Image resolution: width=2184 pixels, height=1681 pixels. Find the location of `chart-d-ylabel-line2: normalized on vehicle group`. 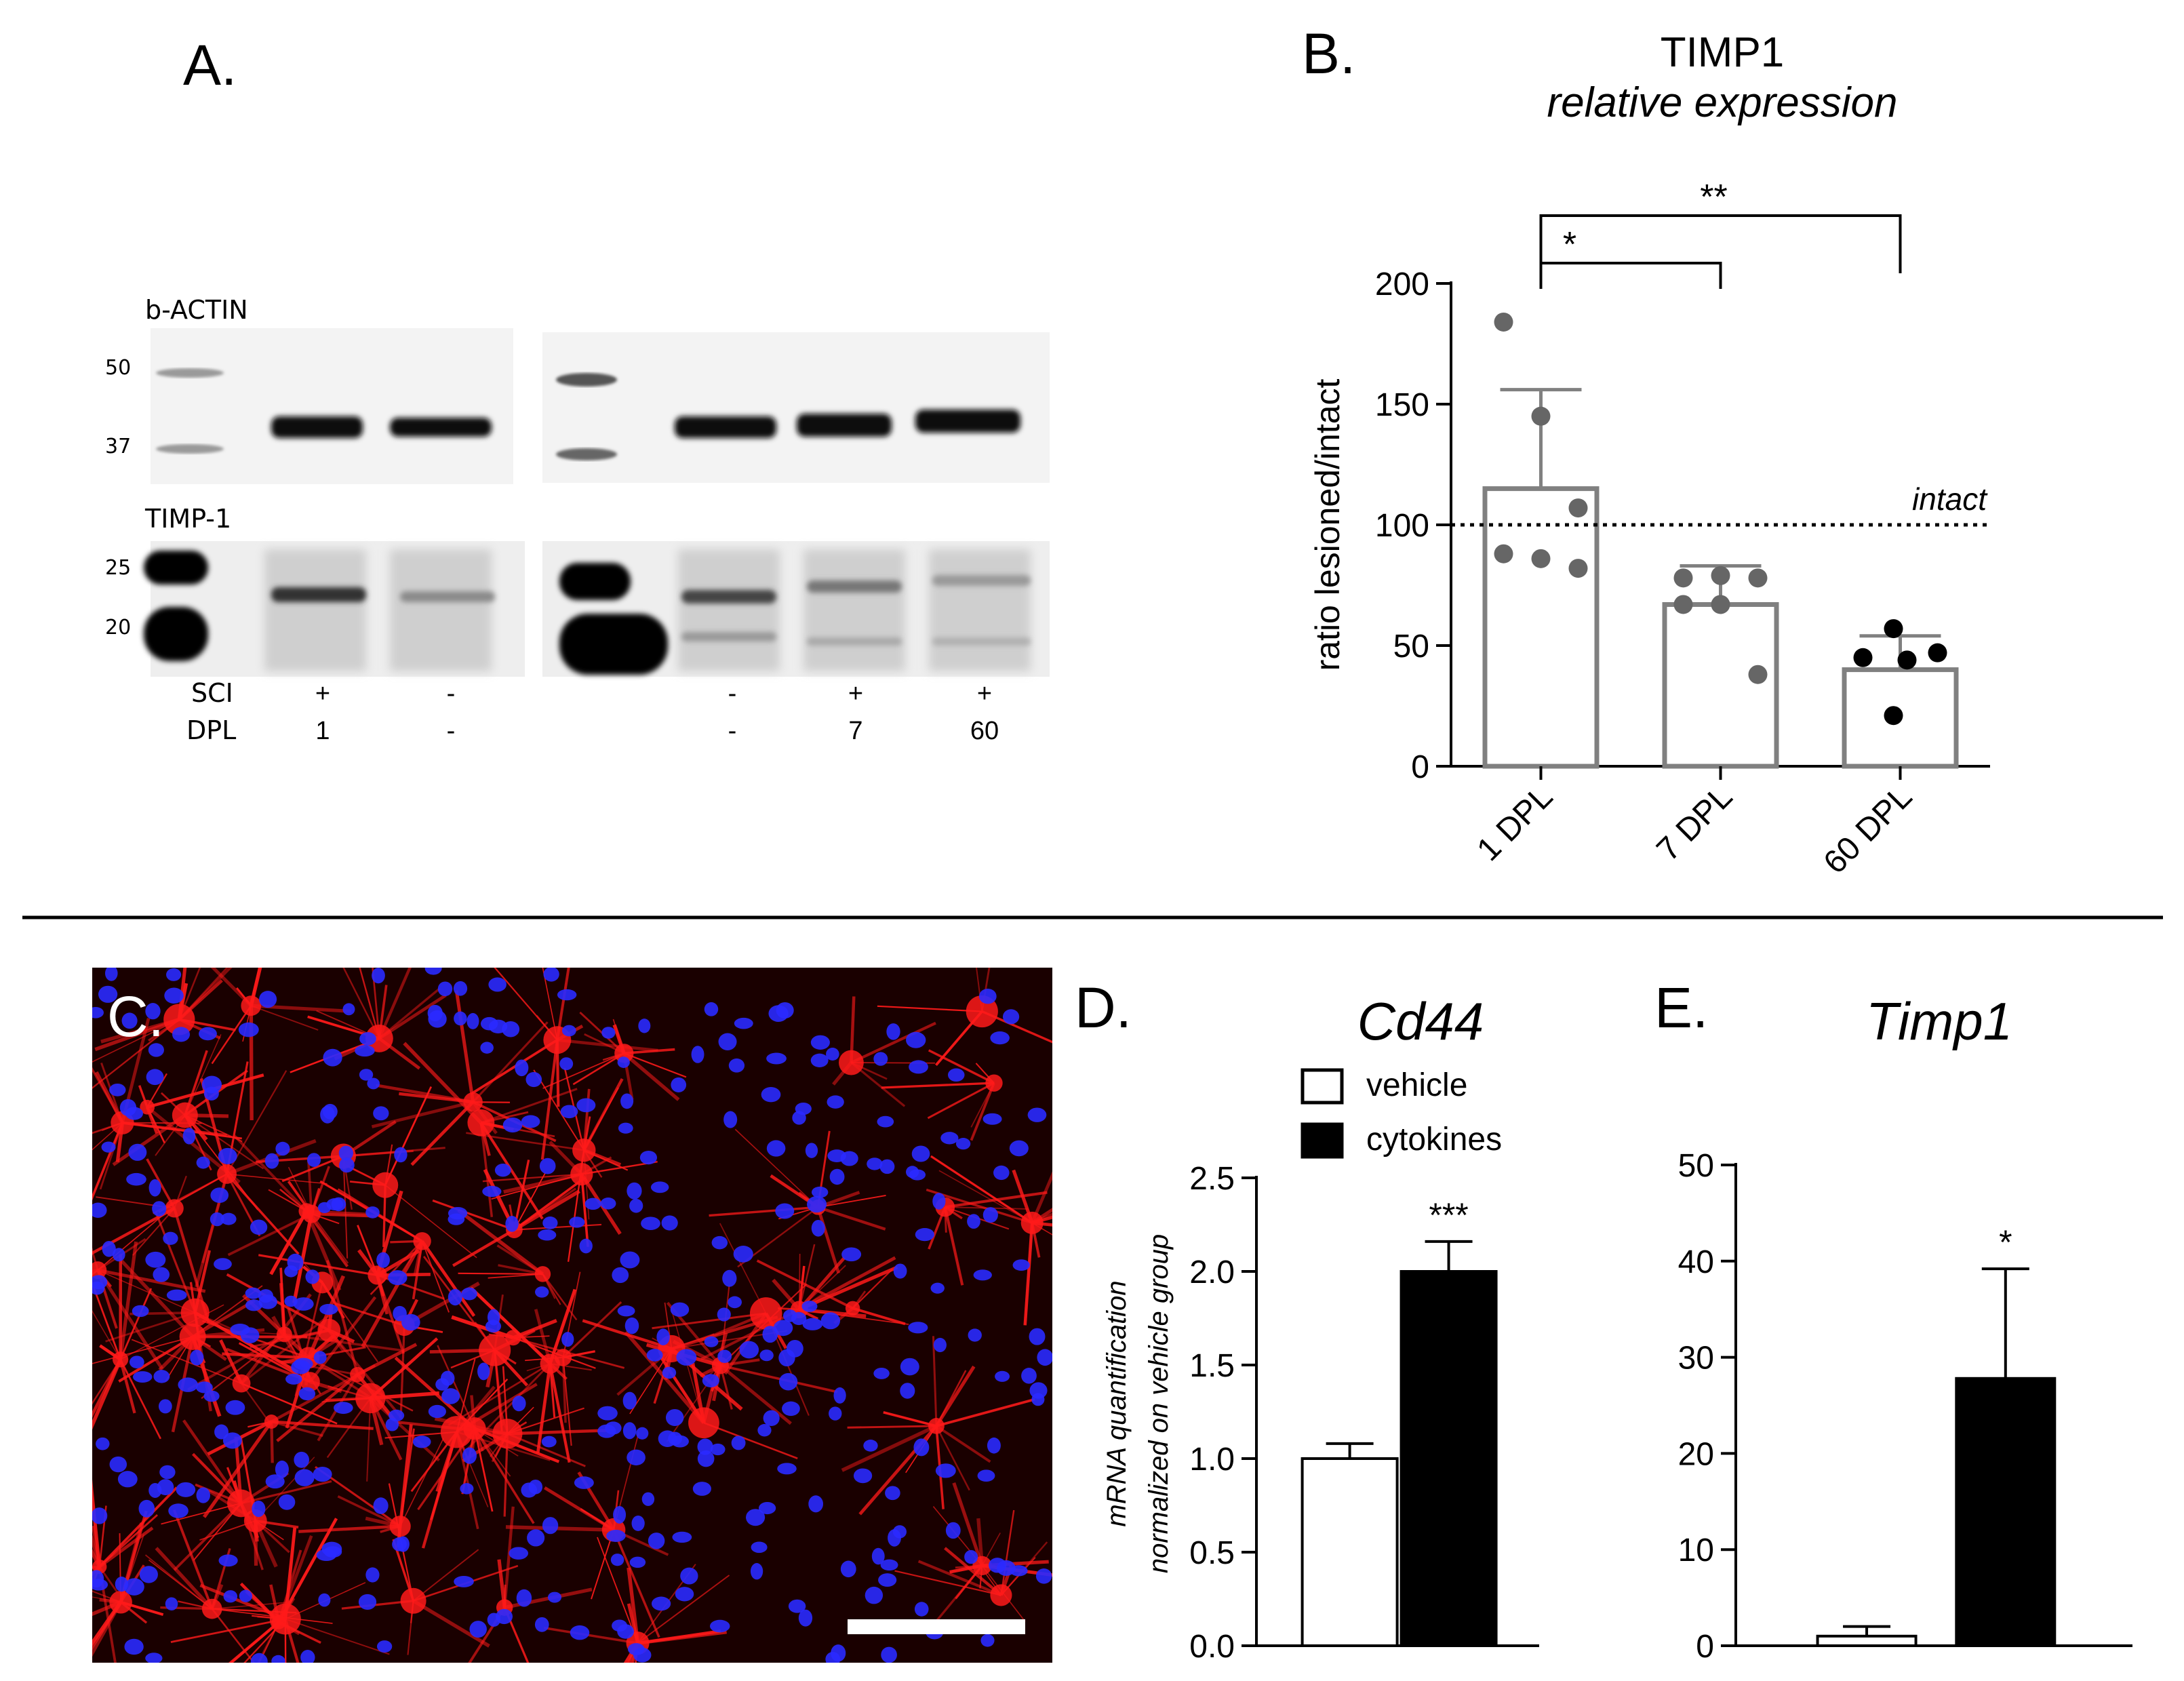

chart-d-ylabel-line2: normalized on vehicle group is located at coordinates (1159, 1403).